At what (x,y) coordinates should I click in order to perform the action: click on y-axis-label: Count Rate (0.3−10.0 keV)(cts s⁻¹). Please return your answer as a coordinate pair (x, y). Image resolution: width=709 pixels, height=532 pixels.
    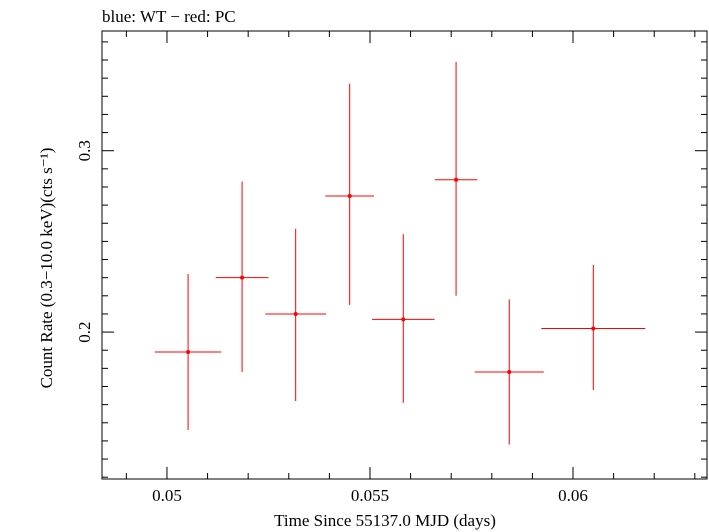
    Looking at the image, I should click on (46, 268).